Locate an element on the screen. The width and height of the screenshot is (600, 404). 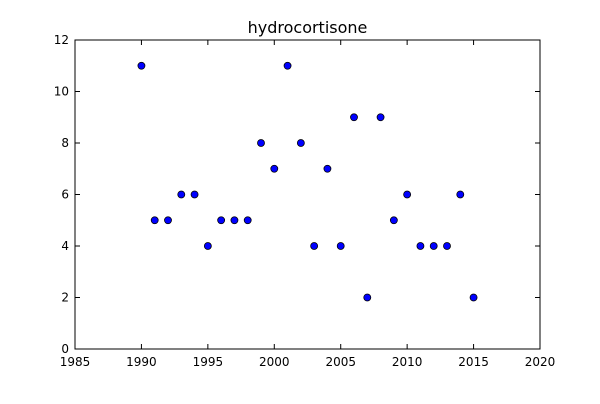
chart-title: hydrocortisone is located at coordinates (308, 27).